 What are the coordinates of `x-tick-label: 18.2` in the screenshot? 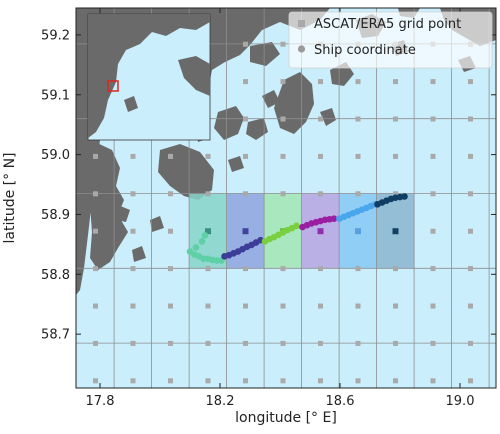 It's located at (220, 401).